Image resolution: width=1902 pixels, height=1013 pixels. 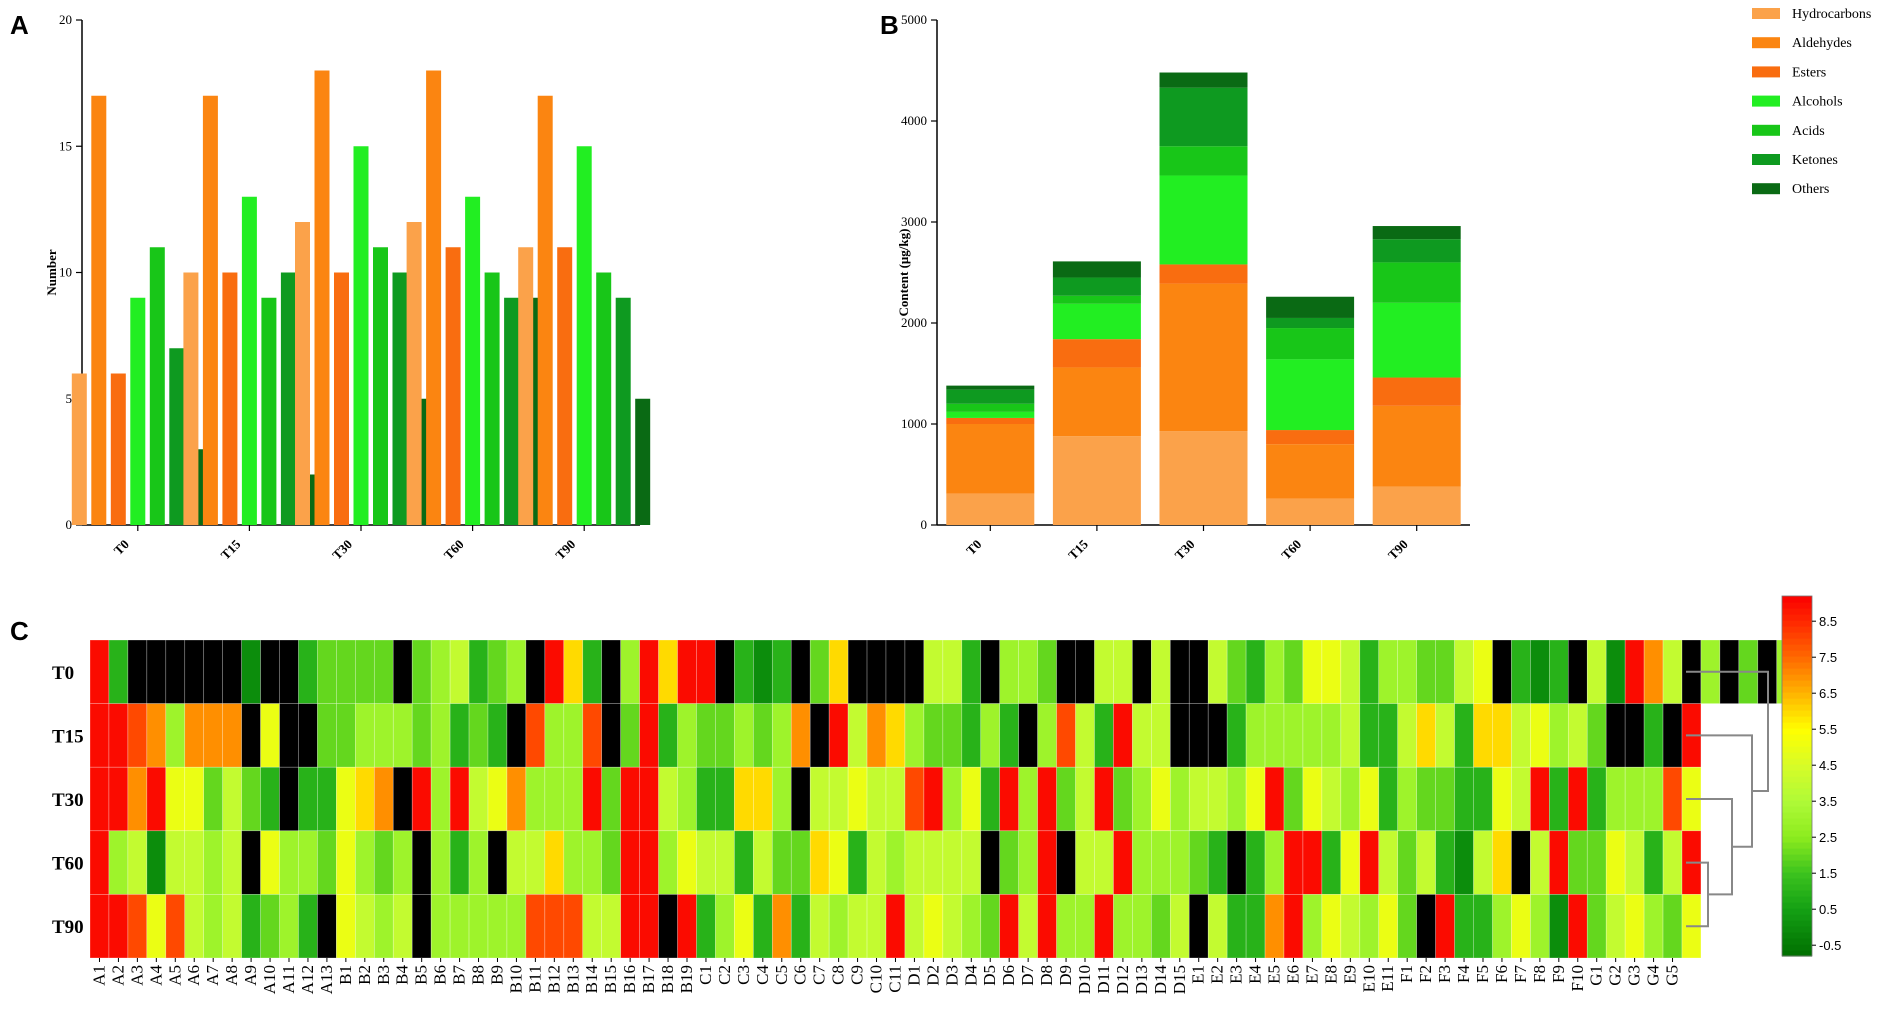 I want to click on colorbar-tick-label: 0.5, so click(x=1828, y=909).